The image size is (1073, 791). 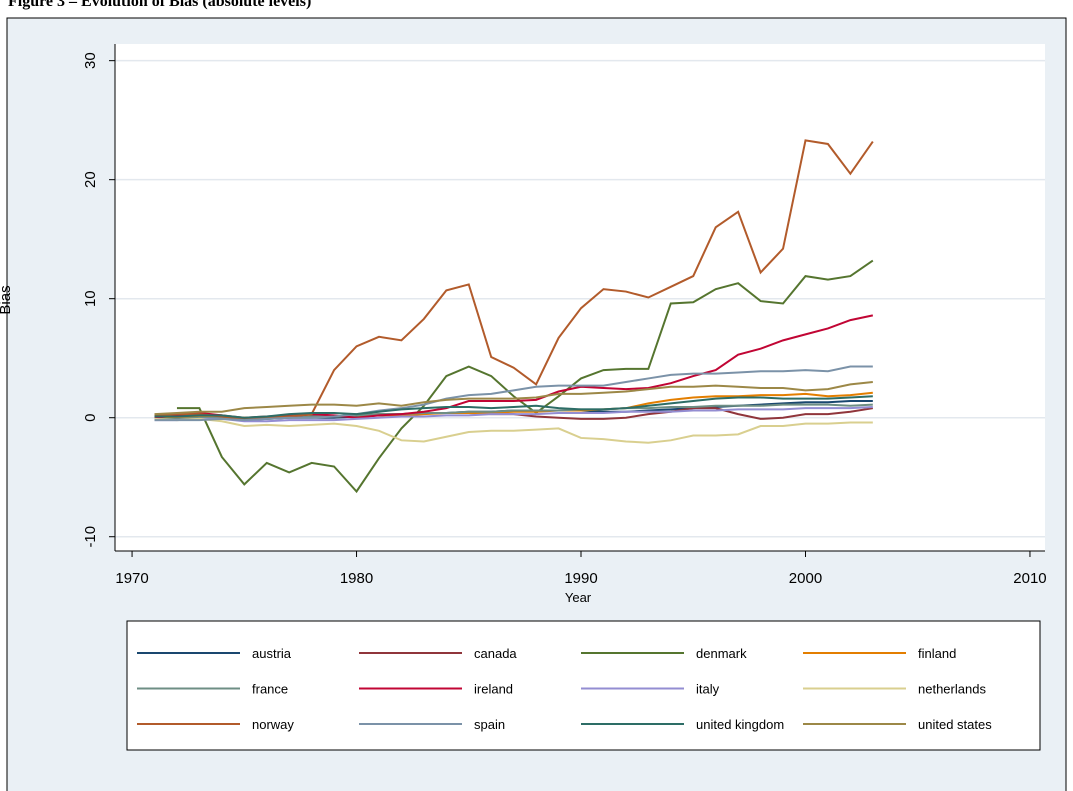 I want to click on x-tick-label: 1980, so click(x=356, y=578).